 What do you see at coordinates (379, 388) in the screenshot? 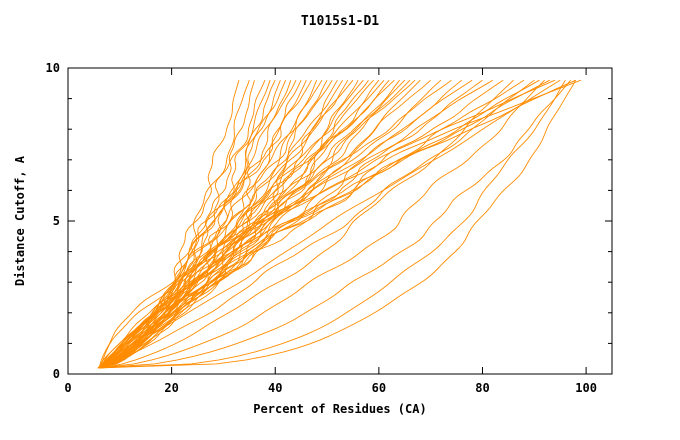
I see `x-tick-label: 60` at bounding box center [379, 388].